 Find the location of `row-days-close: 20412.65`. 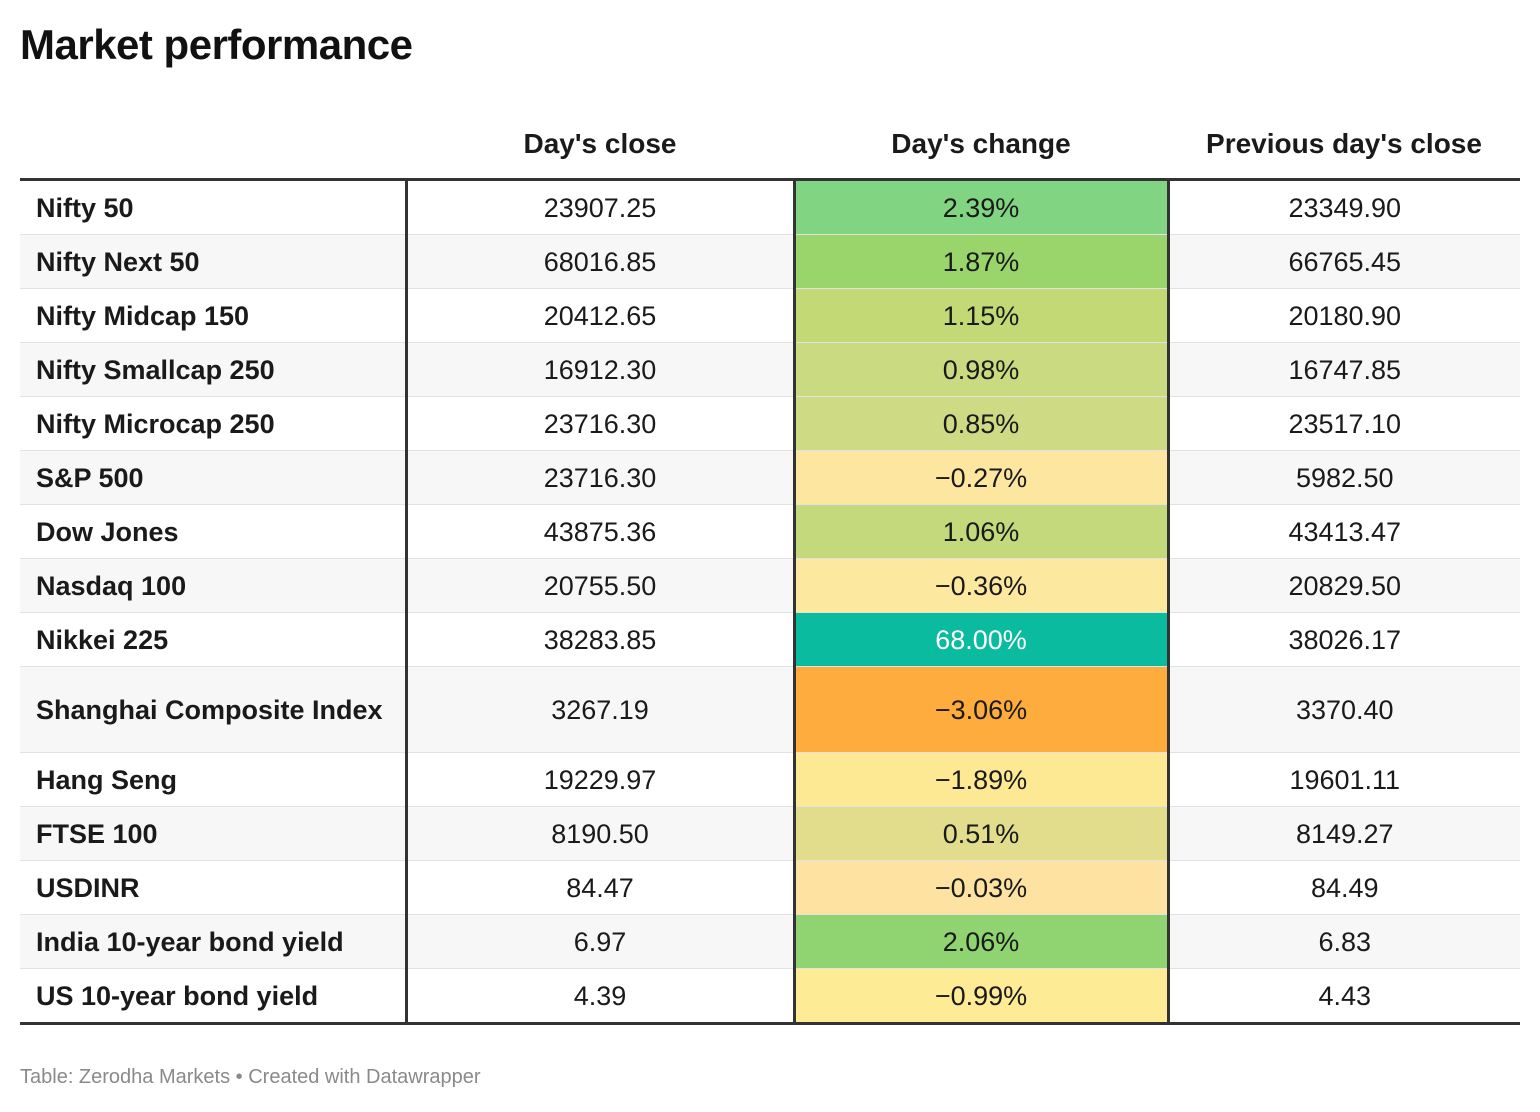

row-days-close: 20412.65 is located at coordinates (601, 315).